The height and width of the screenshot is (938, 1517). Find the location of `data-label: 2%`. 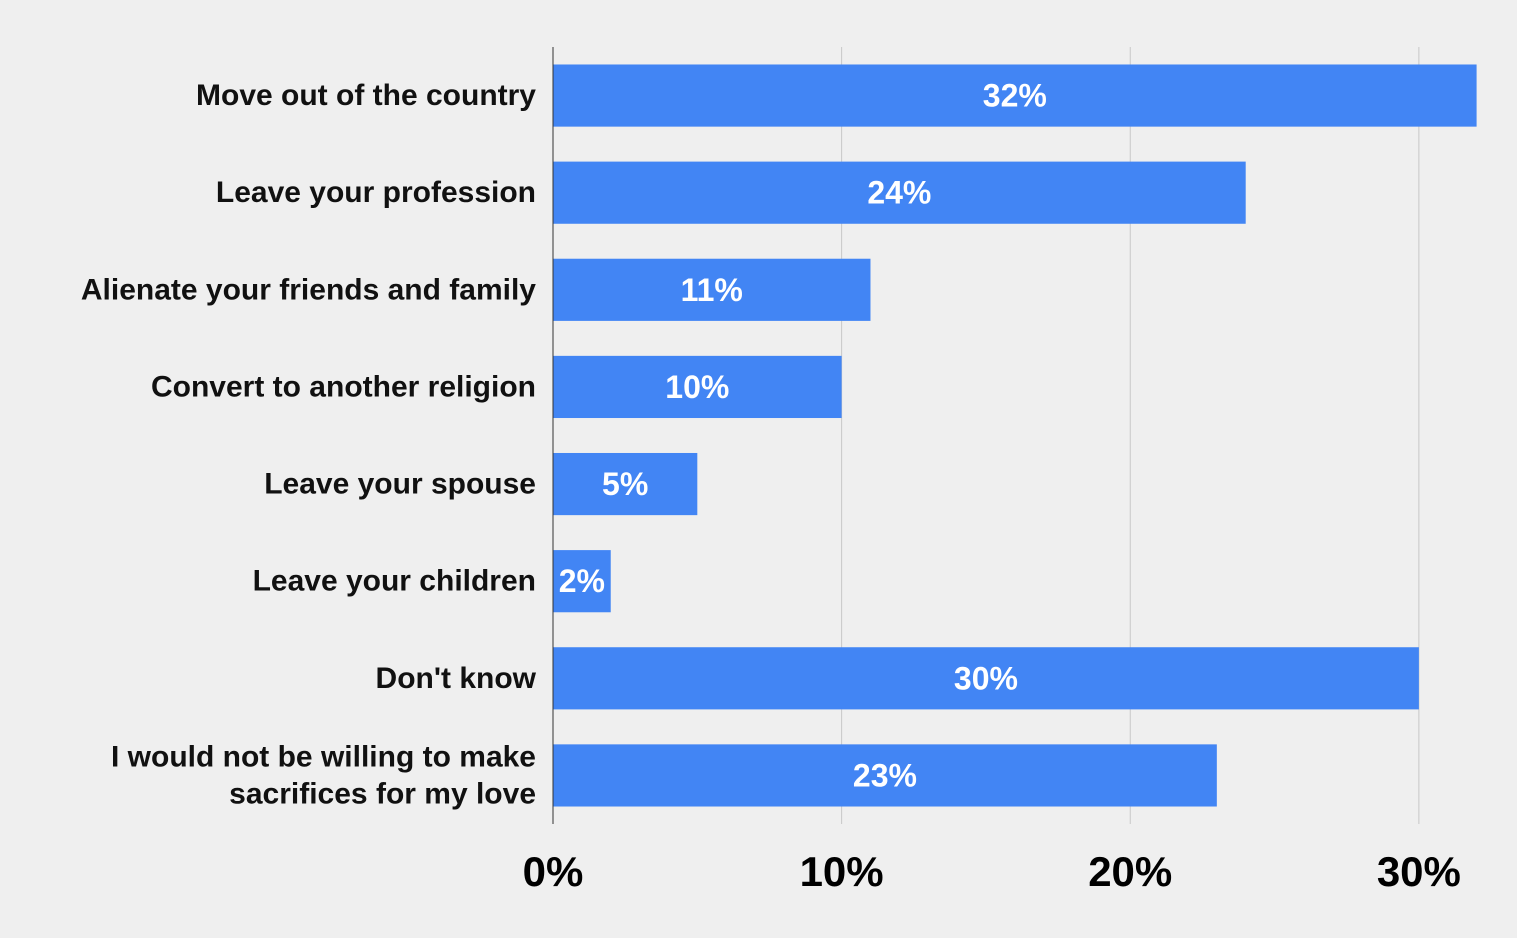

data-label: 2% is located at coordinates (582, 581).